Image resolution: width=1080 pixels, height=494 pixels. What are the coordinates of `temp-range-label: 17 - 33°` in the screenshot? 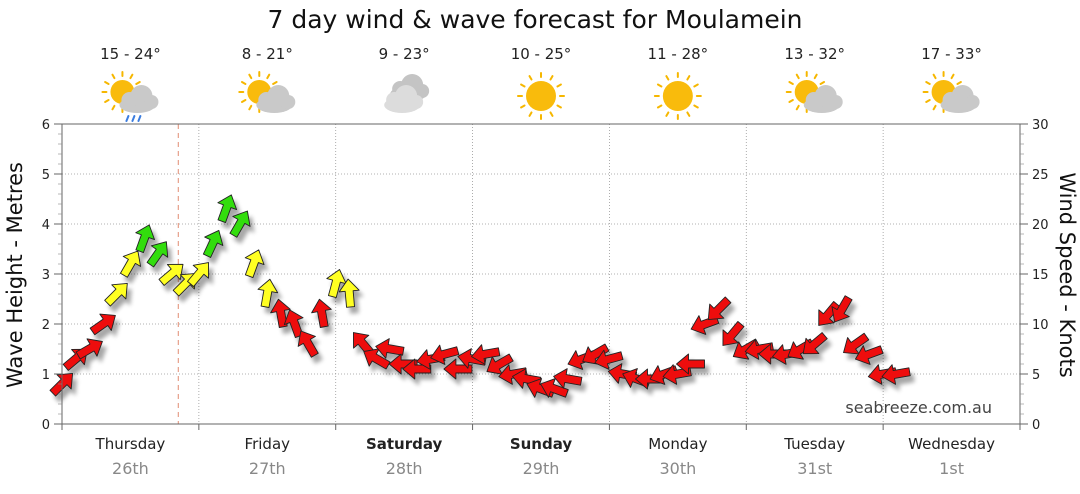 It's located at (951, 54).